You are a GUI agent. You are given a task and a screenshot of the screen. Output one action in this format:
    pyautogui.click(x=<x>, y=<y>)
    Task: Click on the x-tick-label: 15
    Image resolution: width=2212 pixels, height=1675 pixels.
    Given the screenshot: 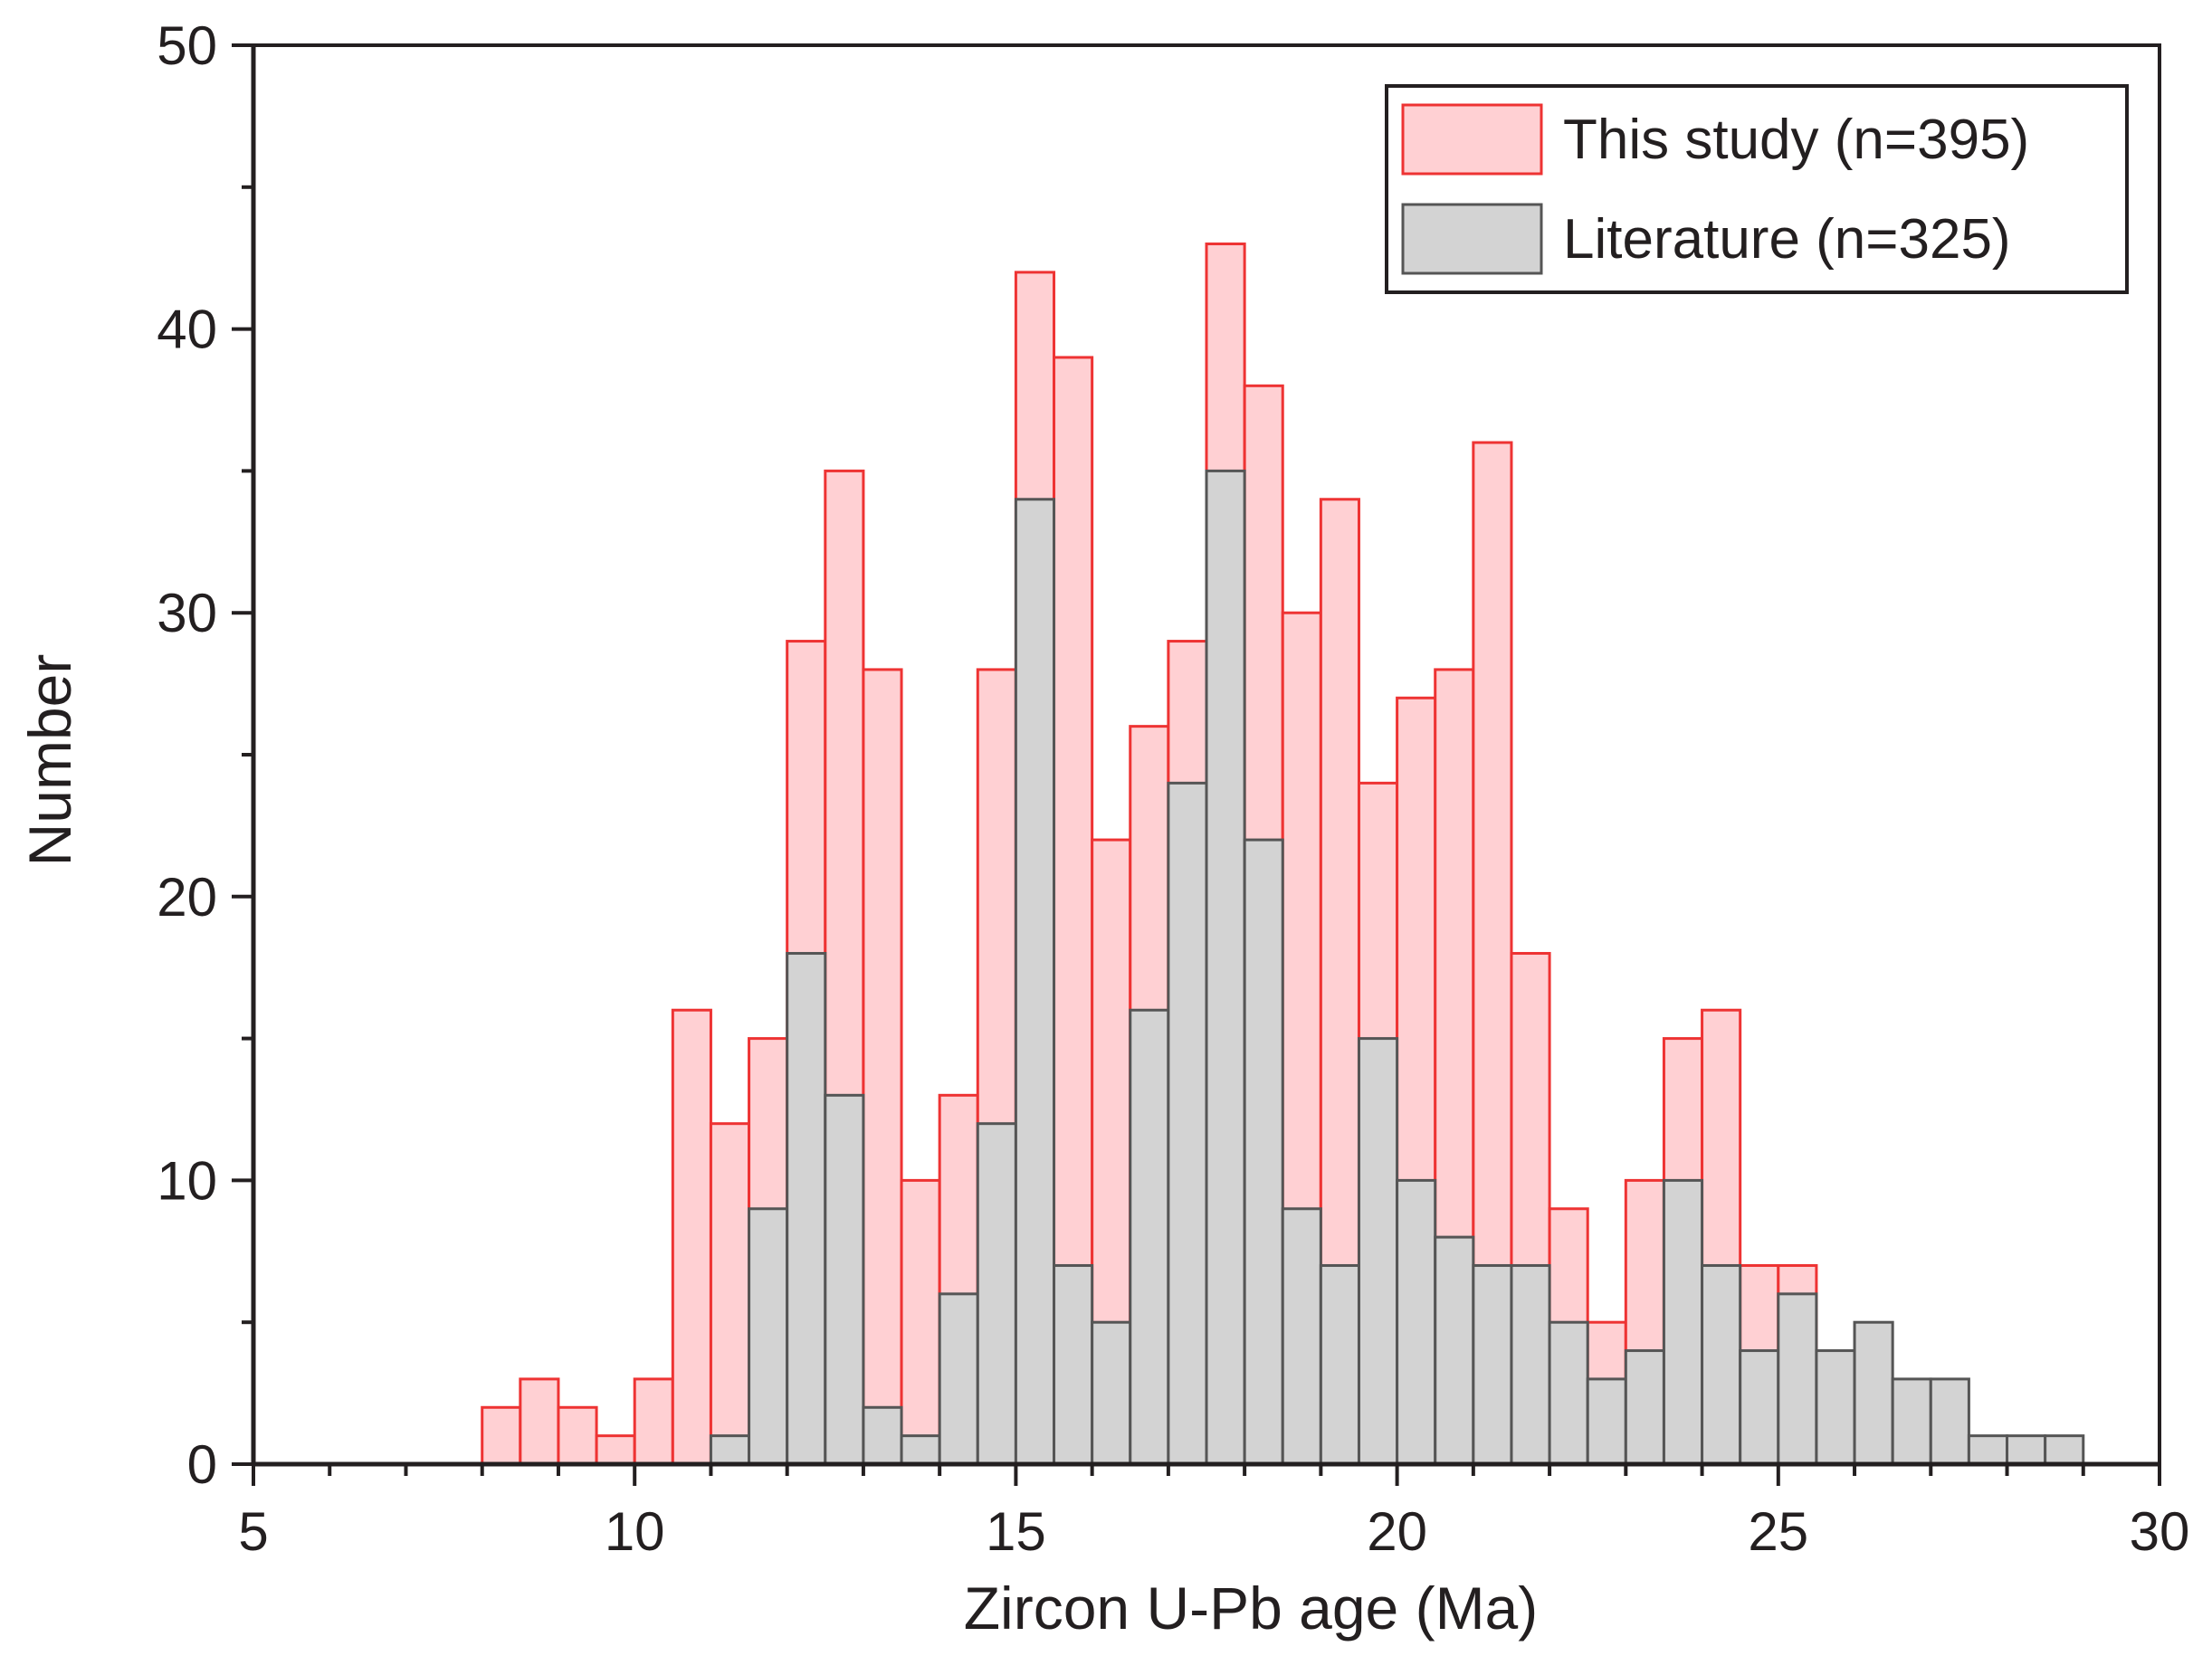 What is the action you would take?
    pyautogui.click(x=1016, y=1531)
    